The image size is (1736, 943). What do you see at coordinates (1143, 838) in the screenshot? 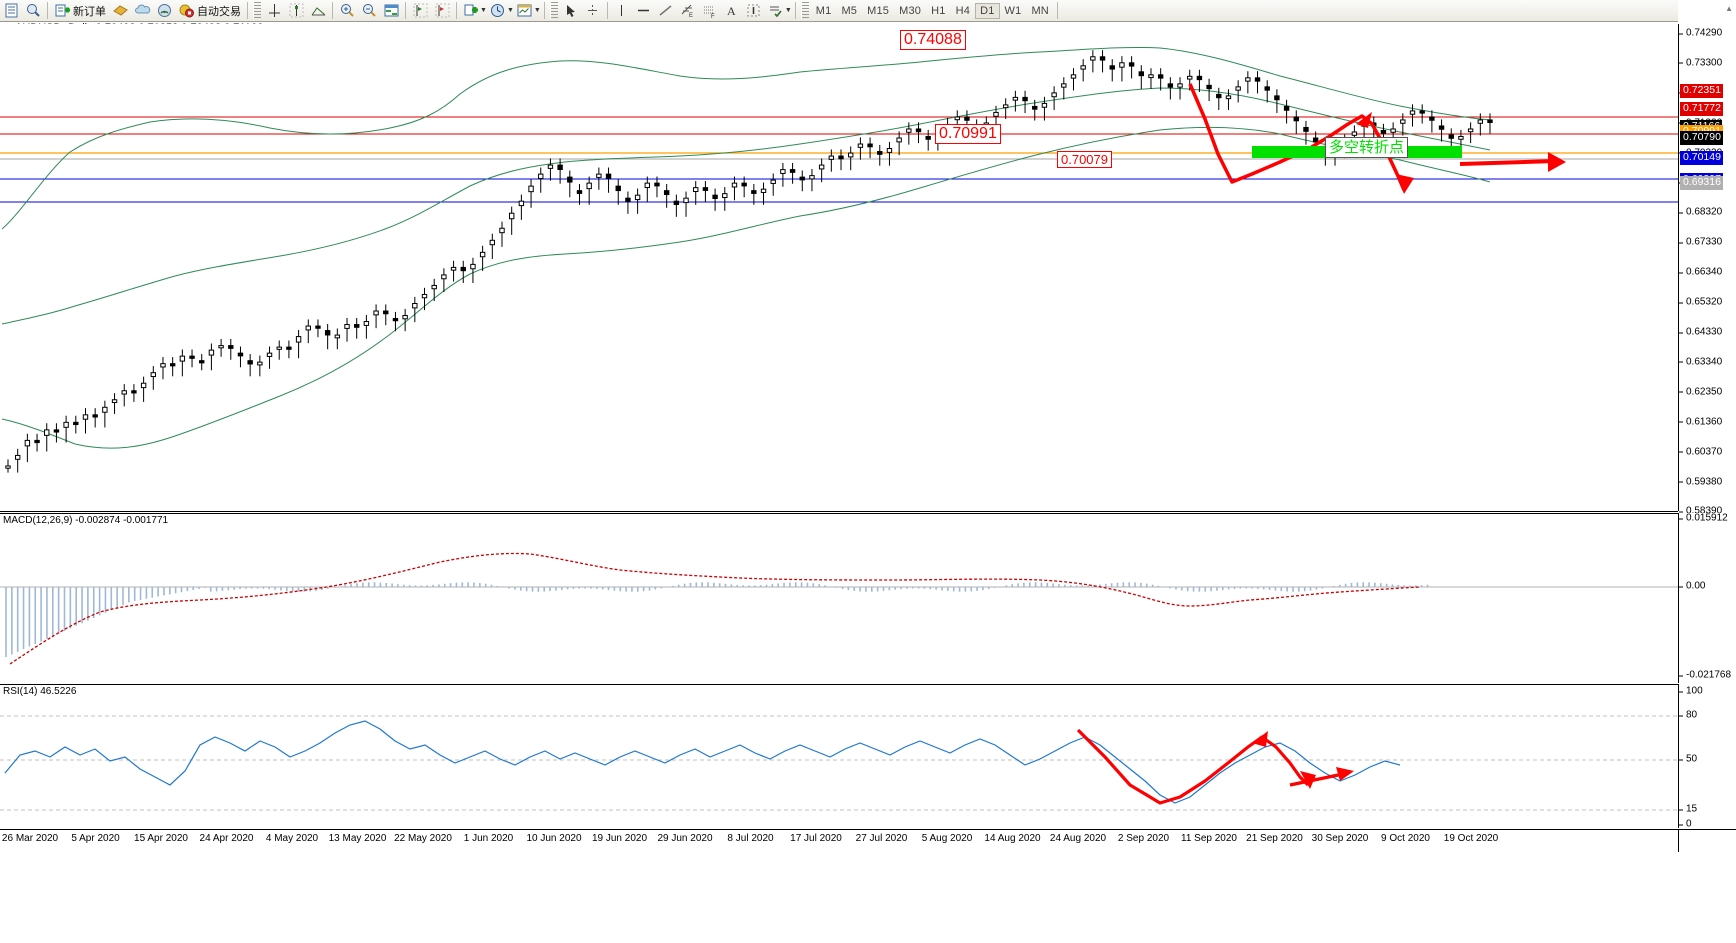
I see `date-tick: 2 Sep 2020` at bounding box center [1143, 838].